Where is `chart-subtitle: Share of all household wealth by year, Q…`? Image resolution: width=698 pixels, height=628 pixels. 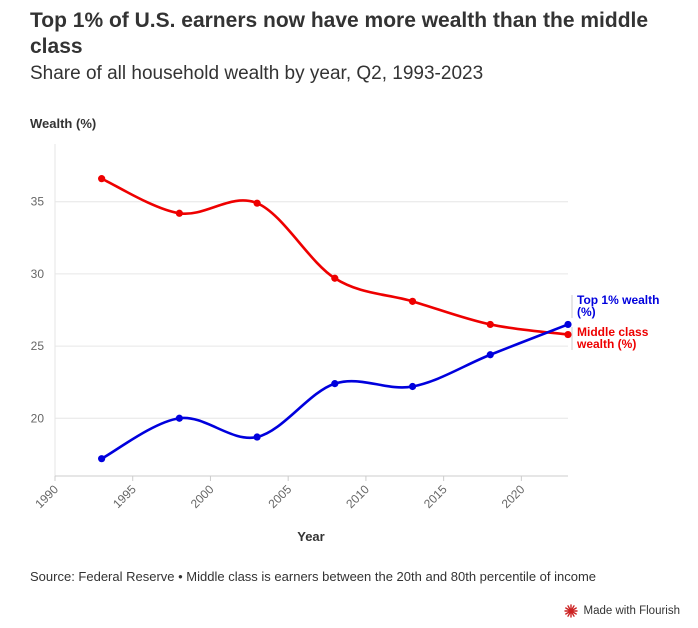
chart-subtitle: Share of all household wealth by year, Q… is located at coordinates (257, 73).